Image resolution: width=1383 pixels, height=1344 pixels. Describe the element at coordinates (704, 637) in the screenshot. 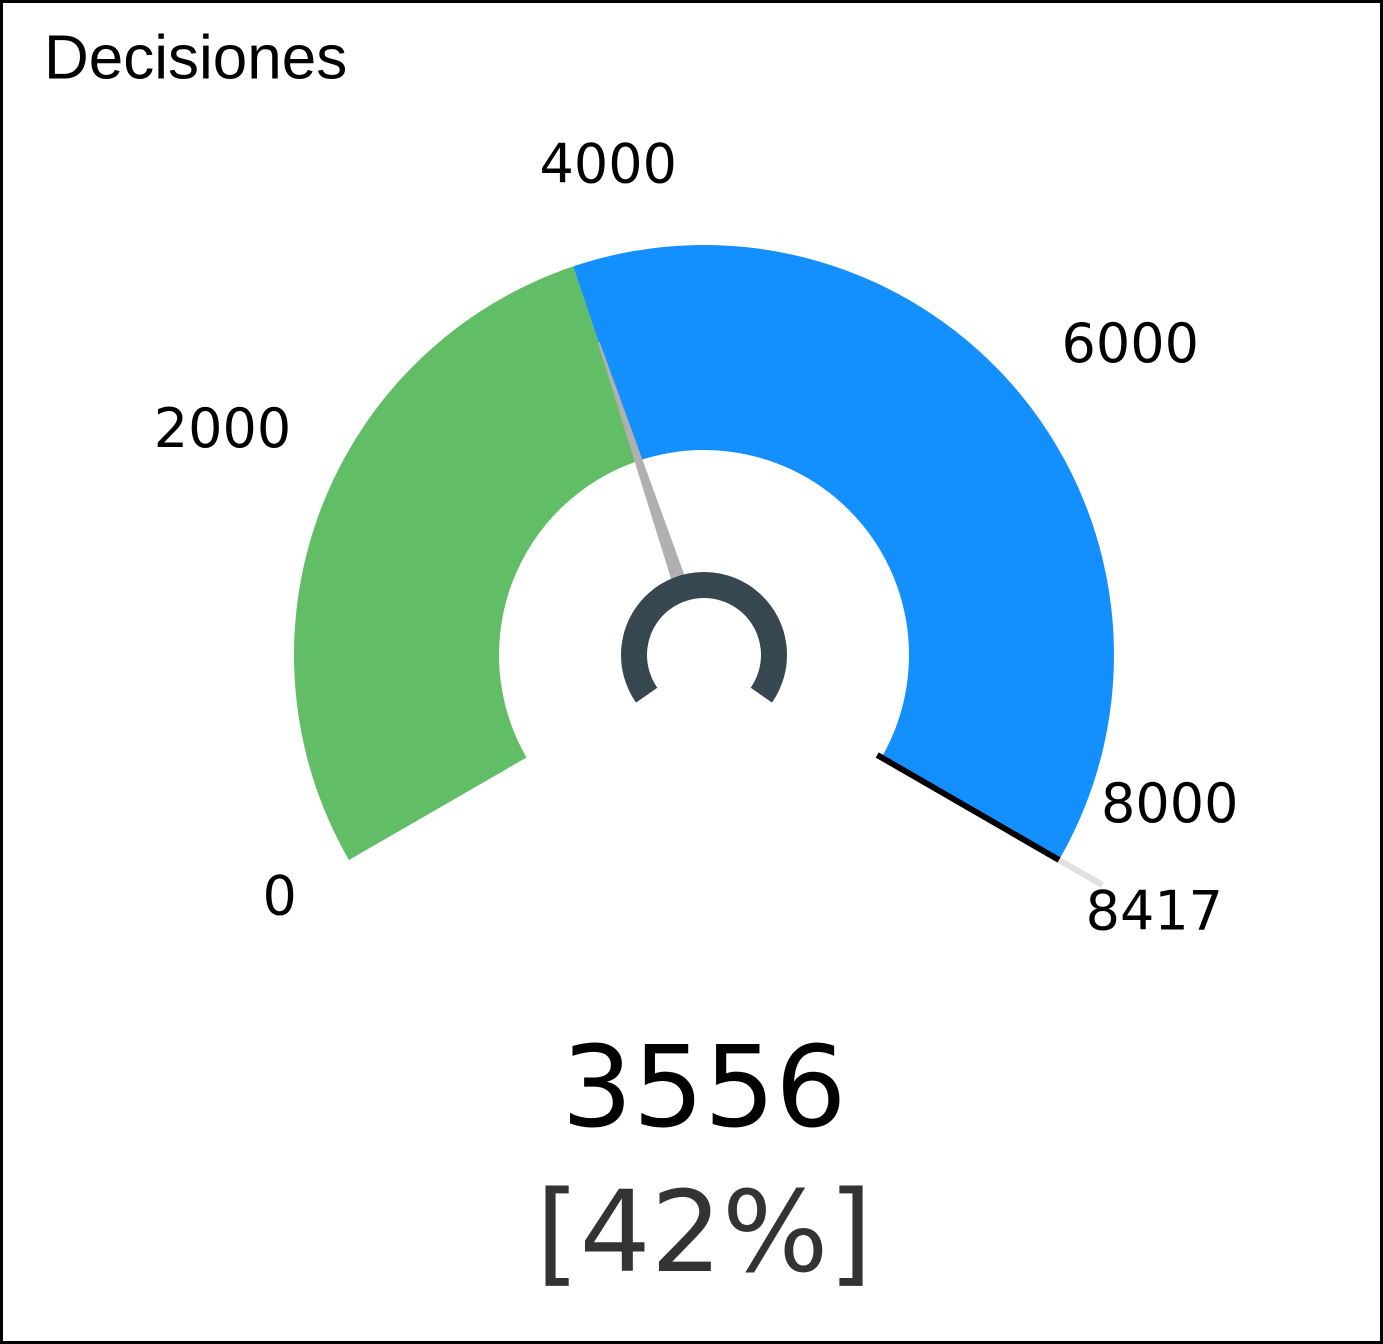

I see `needle-hub` at that location.